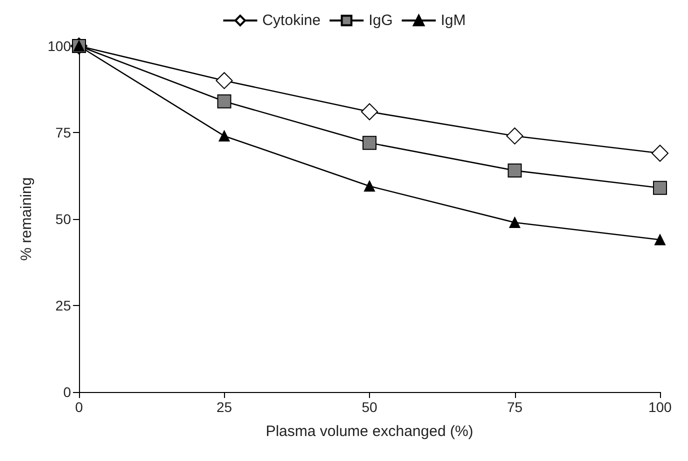 The image size is (688, 461). What do you see at coordinates (370, 431) in the screenshot?
I see `x-axis-title: Plasma volume exchanged (%)` at bounding box center [370, 431].